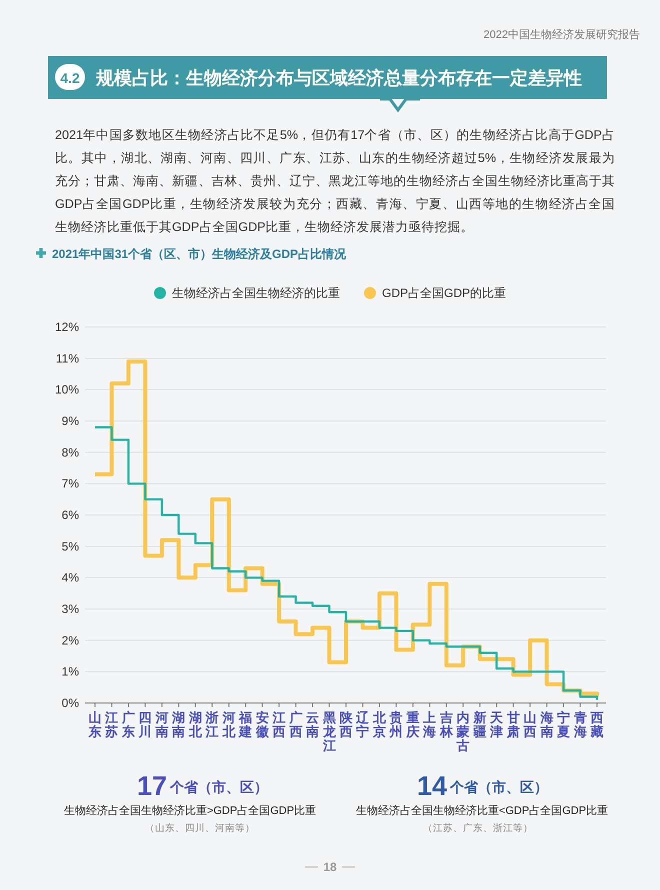 Image resolution: width=660 pixels, height=890 pixels. What do you see at coordinates (71, 421) in the screenshot?
I see `y-tick-label: 9%` at bounding box center [71, 421].